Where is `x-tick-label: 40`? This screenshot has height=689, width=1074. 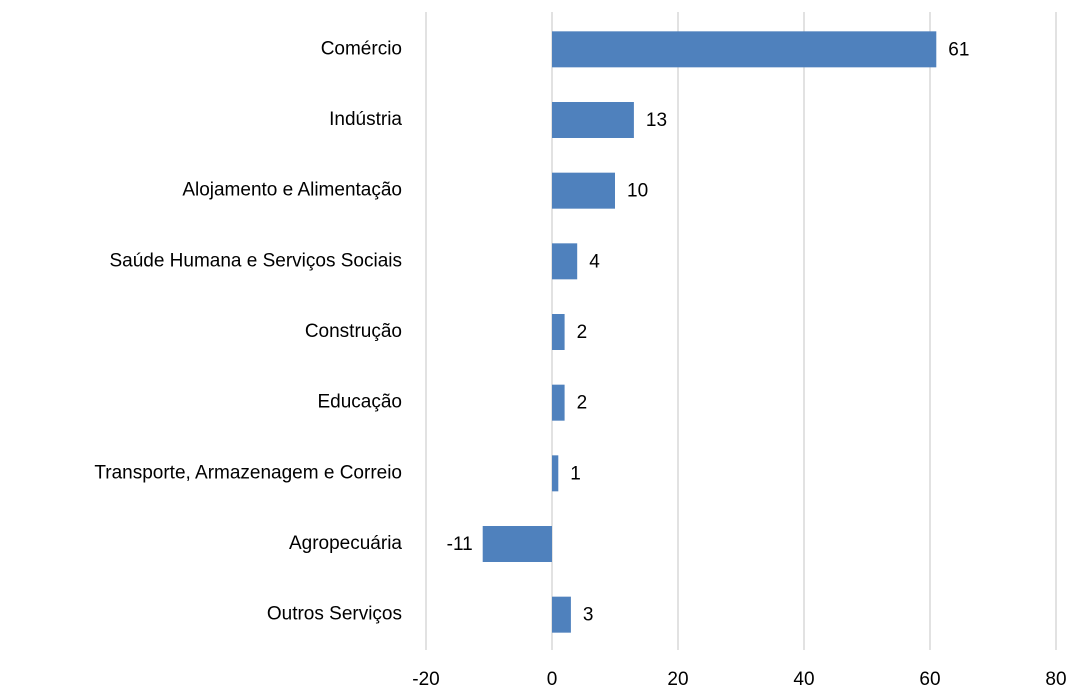
x-tick-label: 40 is located at coordinates (803, 679).